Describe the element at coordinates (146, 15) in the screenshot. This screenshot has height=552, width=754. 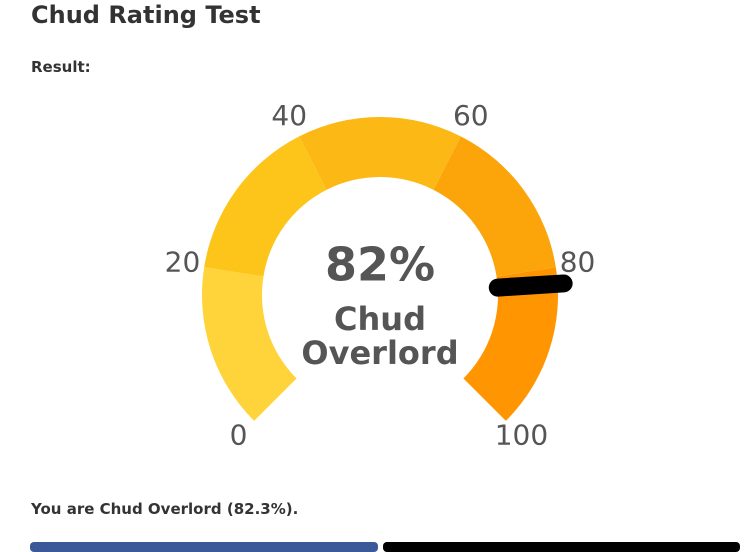
I see `page-title: Chud Rating Test` at that location.